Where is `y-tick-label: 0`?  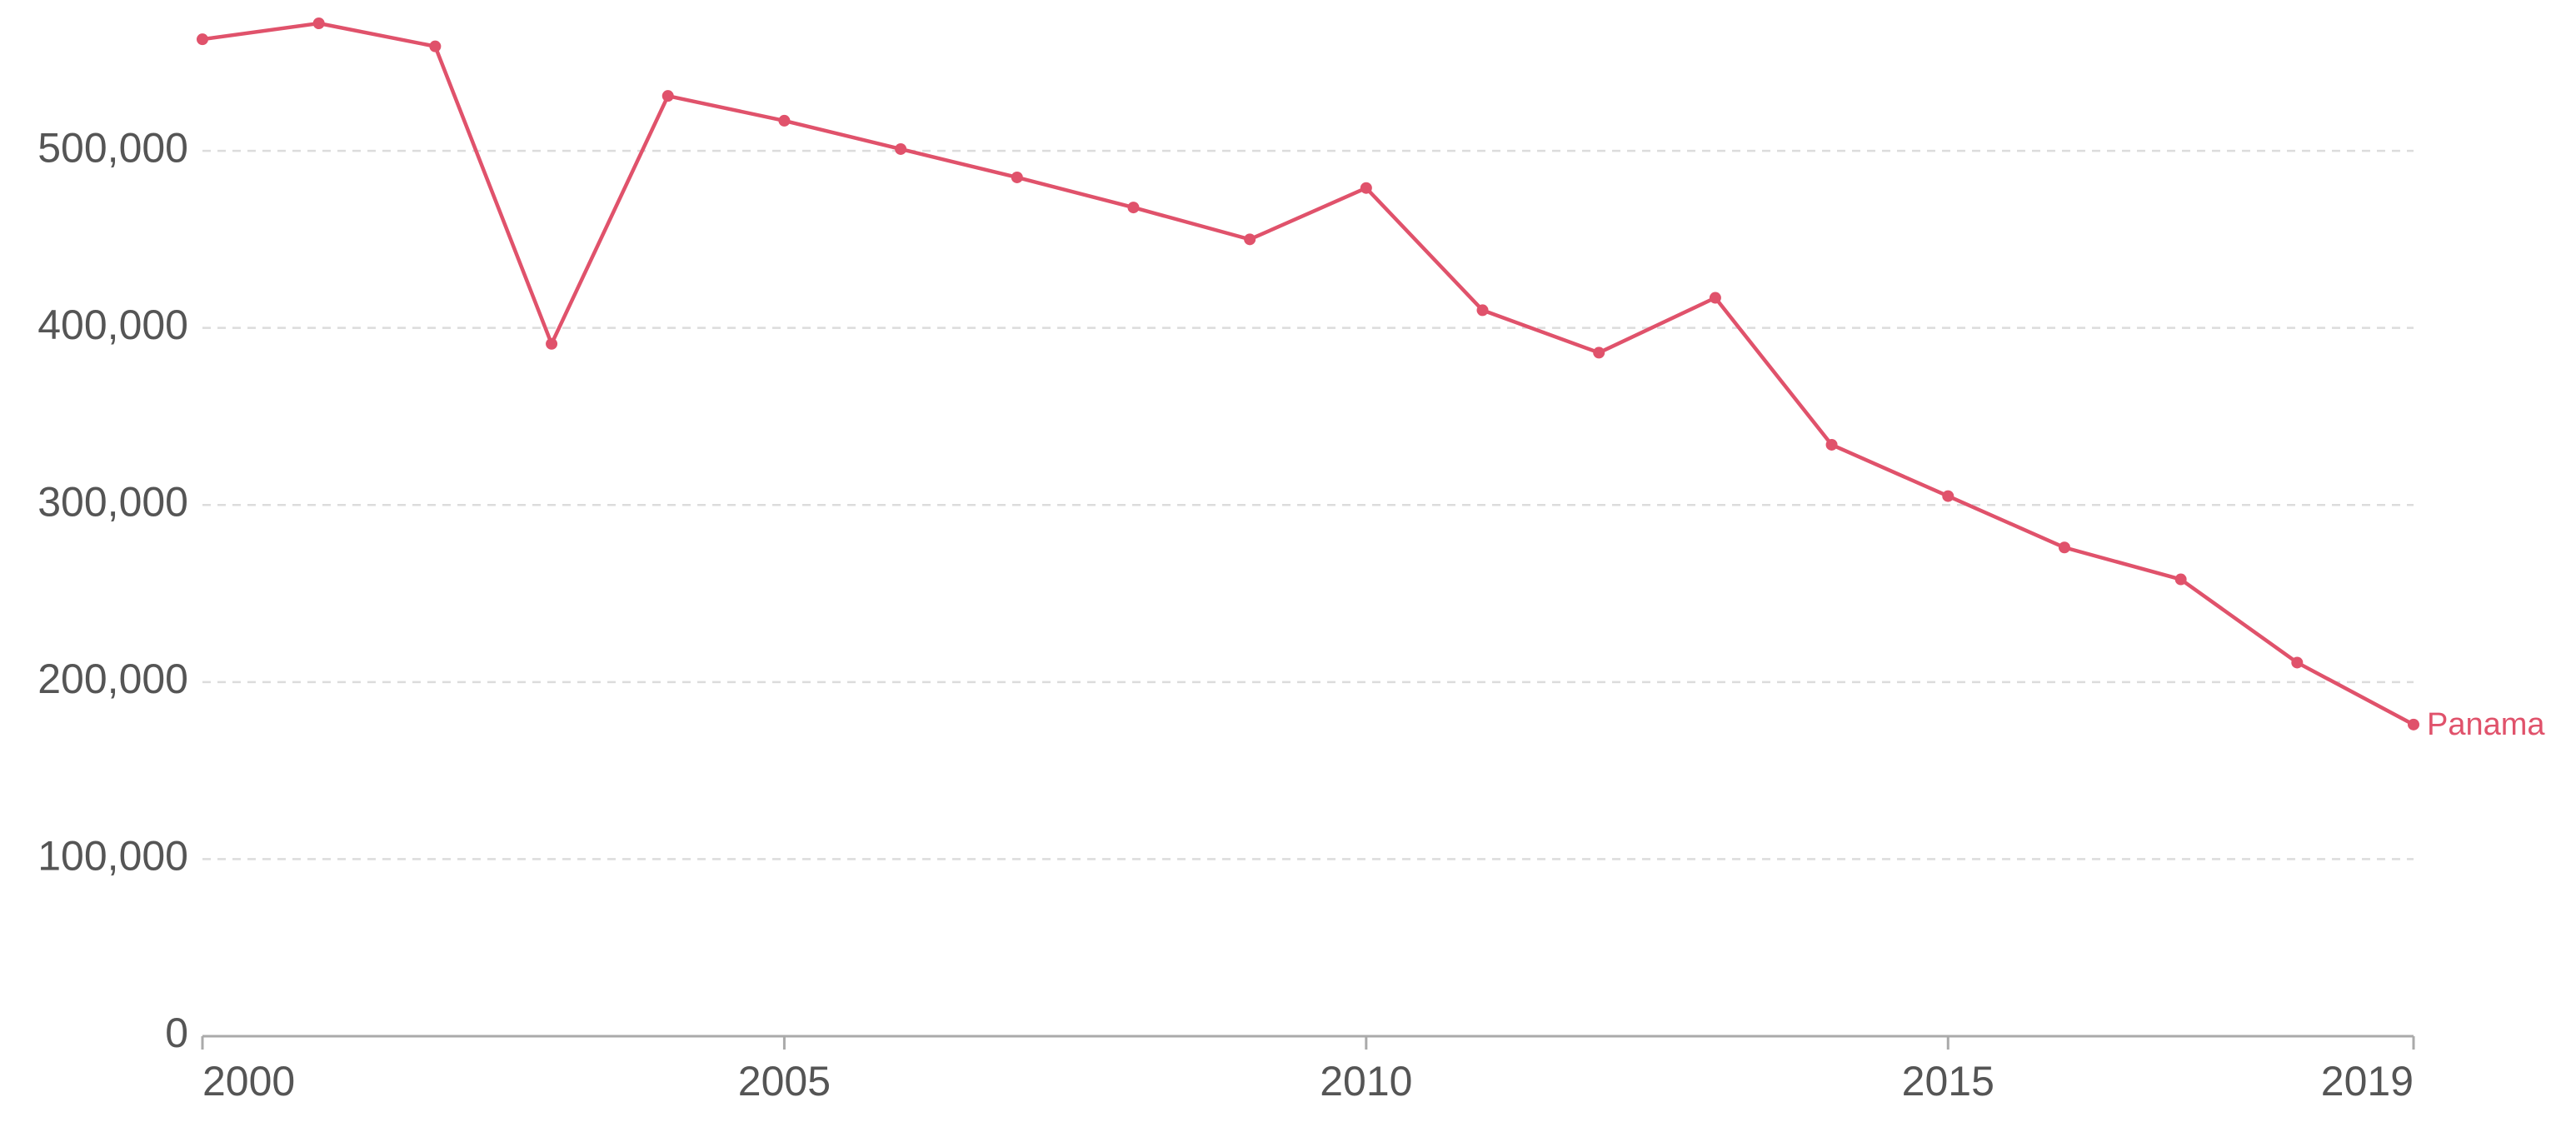
y-tick-label: 0 is located at coordinates (176, 1033).